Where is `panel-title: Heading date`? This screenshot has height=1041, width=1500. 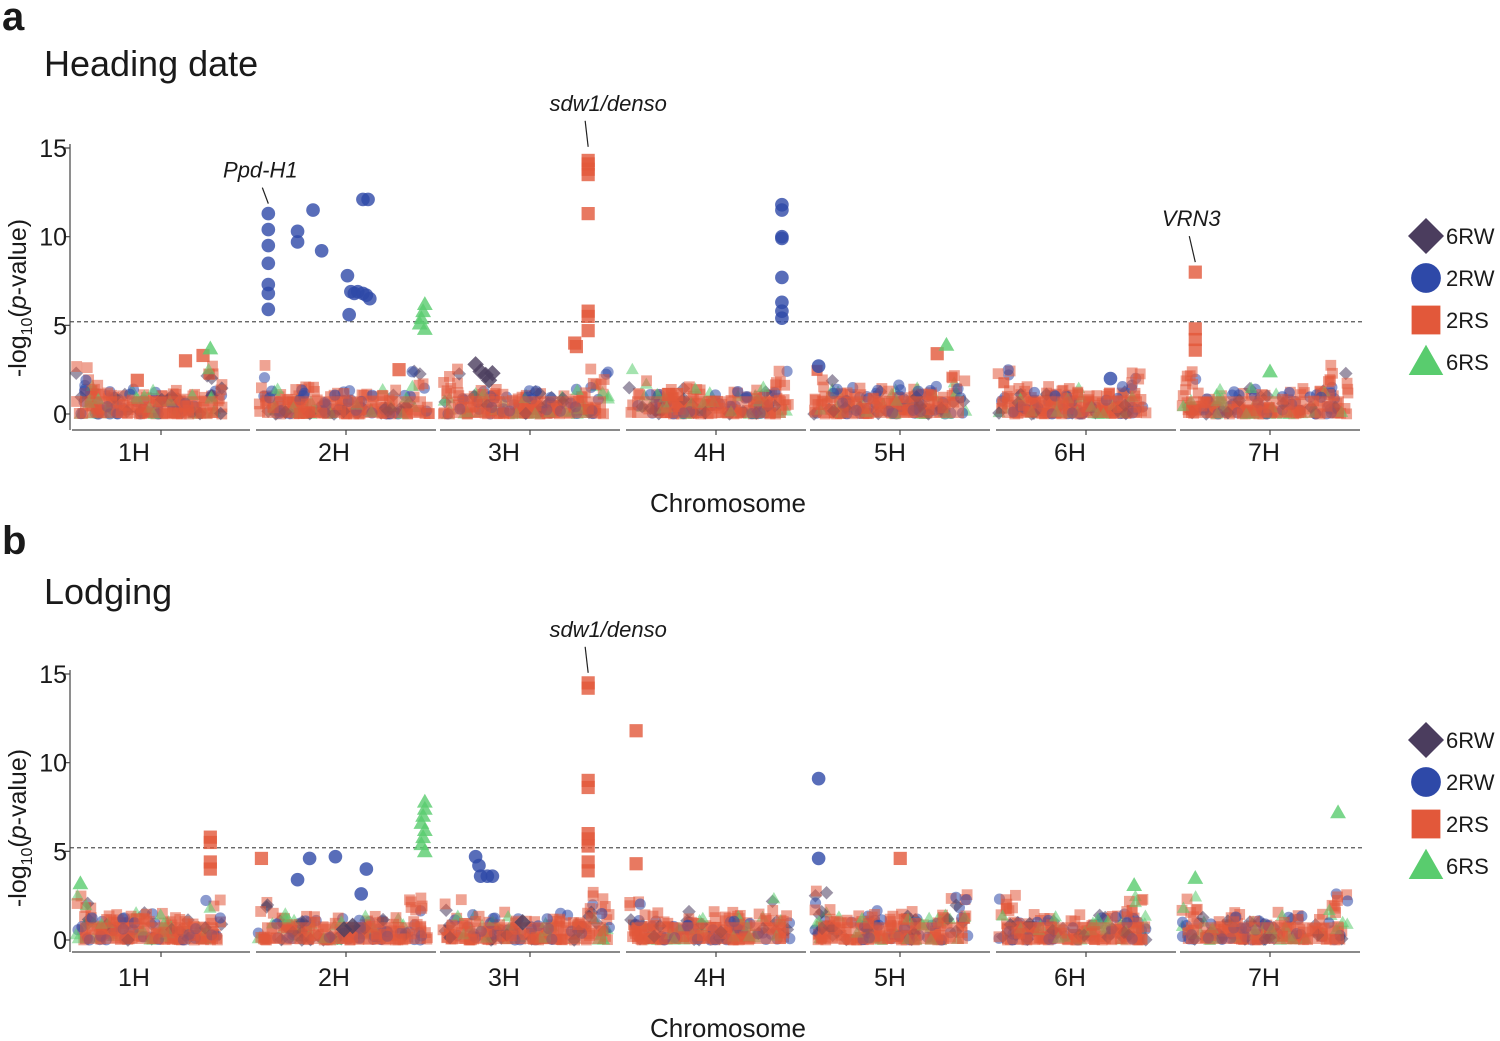 panel-title: Heading date is located at coordinates (151, 63).